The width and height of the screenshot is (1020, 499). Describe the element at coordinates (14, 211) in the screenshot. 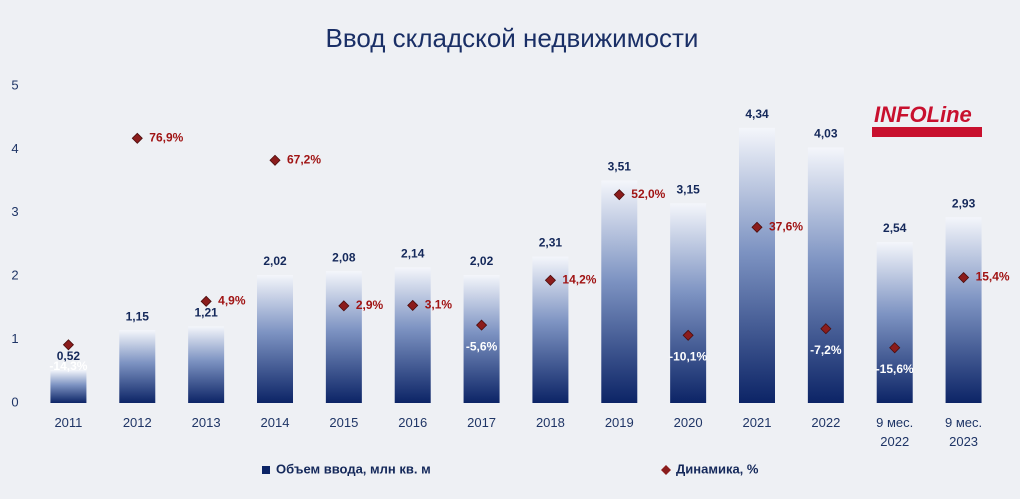

I see `y-tick-label: 3` at that location.